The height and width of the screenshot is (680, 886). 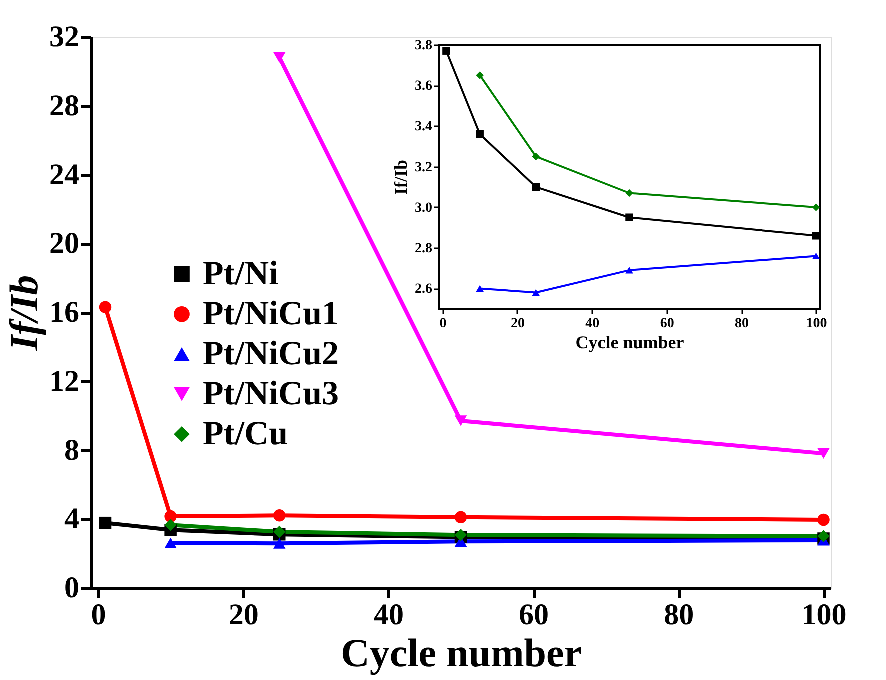 What do you see at coordinates (65, 37) in the screenshot?
I see `y-tick-label: 32` at bounding box center [65, 37].